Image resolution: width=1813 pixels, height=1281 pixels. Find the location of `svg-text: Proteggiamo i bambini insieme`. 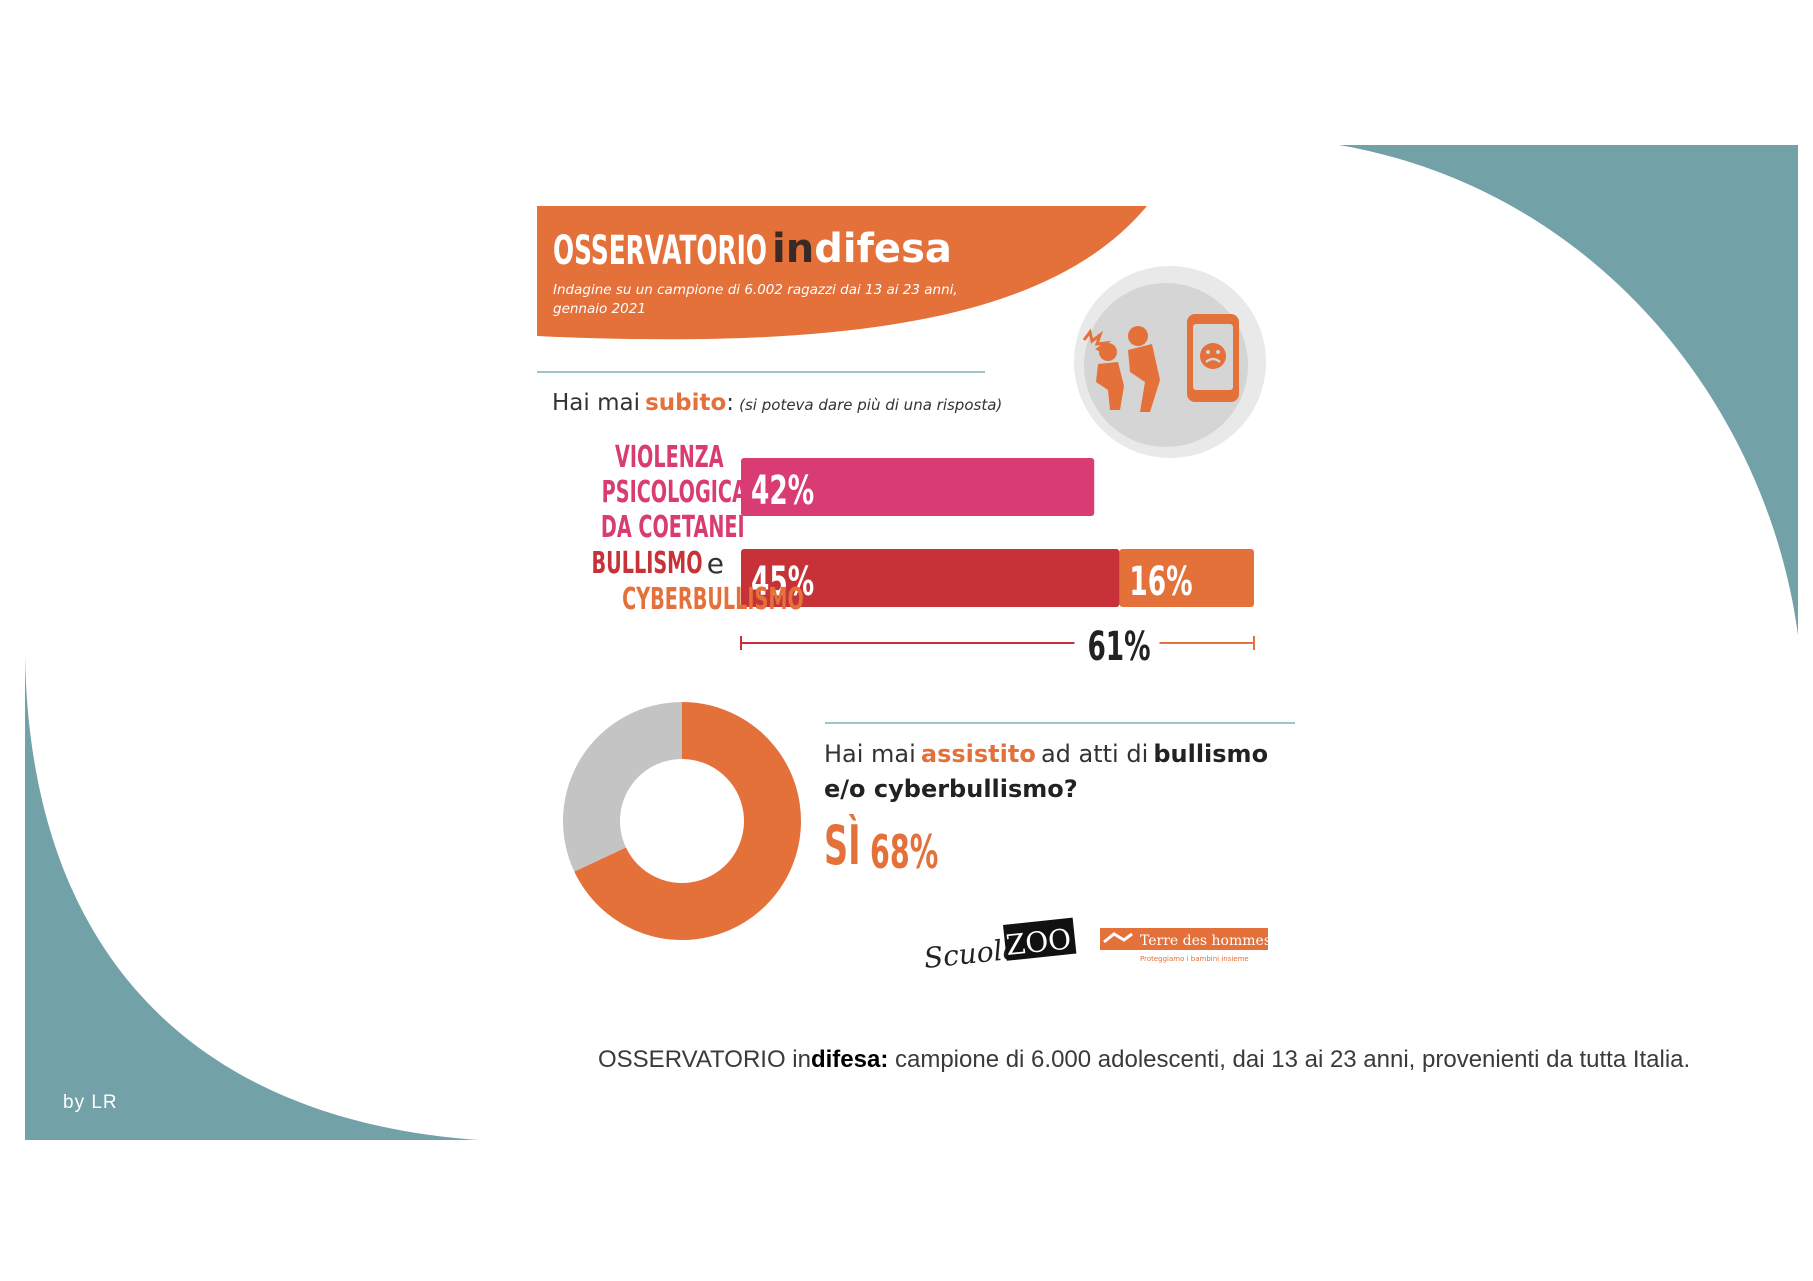

svg-text: Proteggiamo i bambini insieme is located at coordinates (1194, 959).